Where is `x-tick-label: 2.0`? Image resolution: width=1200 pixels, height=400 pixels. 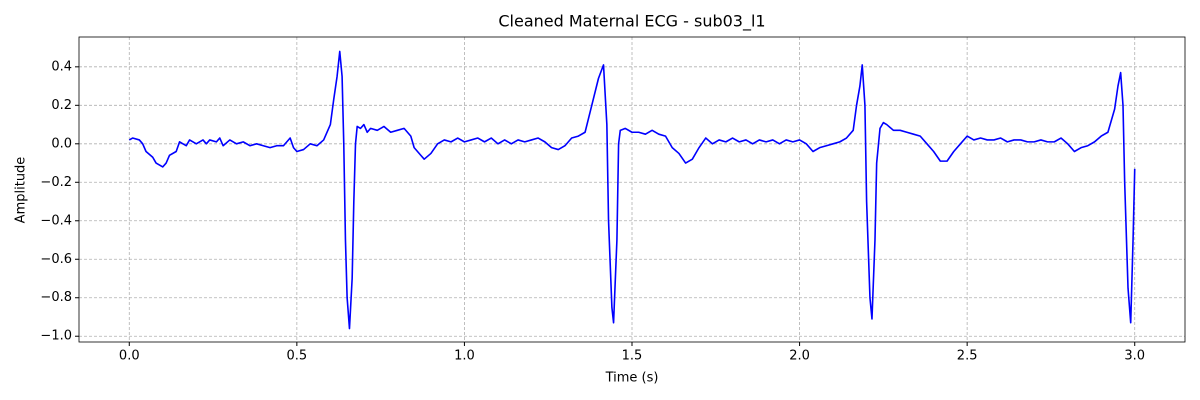
x-tick-label: 2.0 is located at coordinates (799, 356).